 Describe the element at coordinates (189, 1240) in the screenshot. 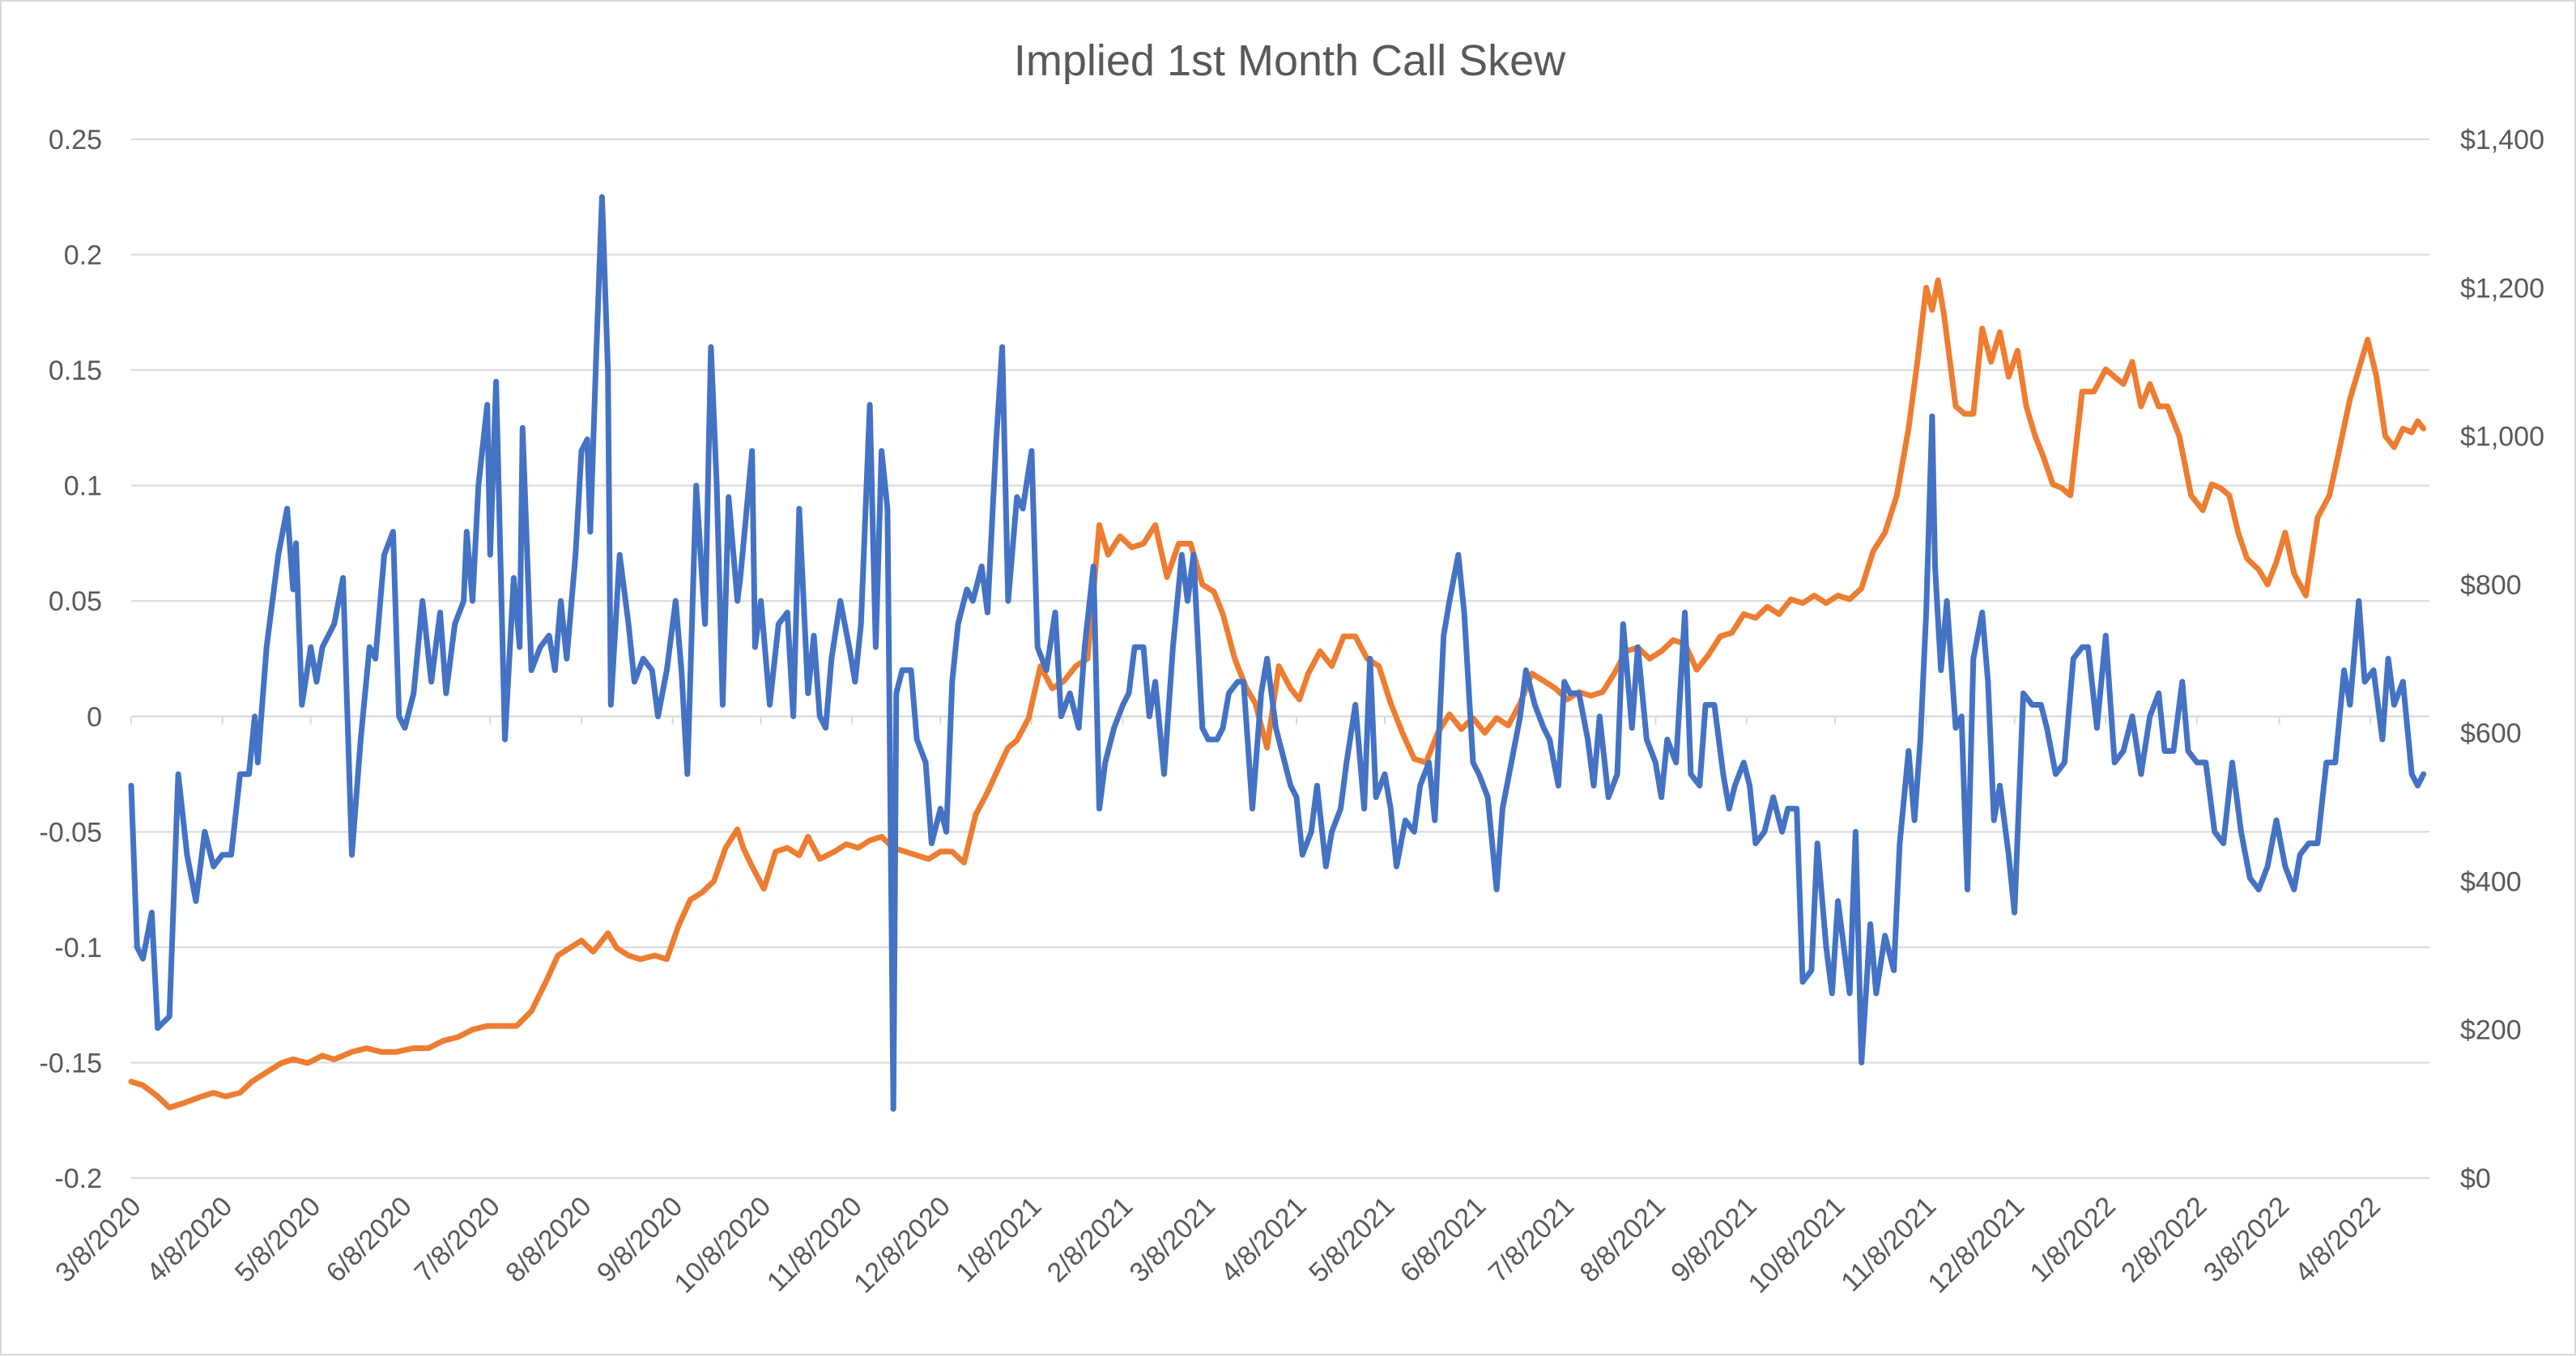

I see `x-tick-label: 4/8/2020` at that location.